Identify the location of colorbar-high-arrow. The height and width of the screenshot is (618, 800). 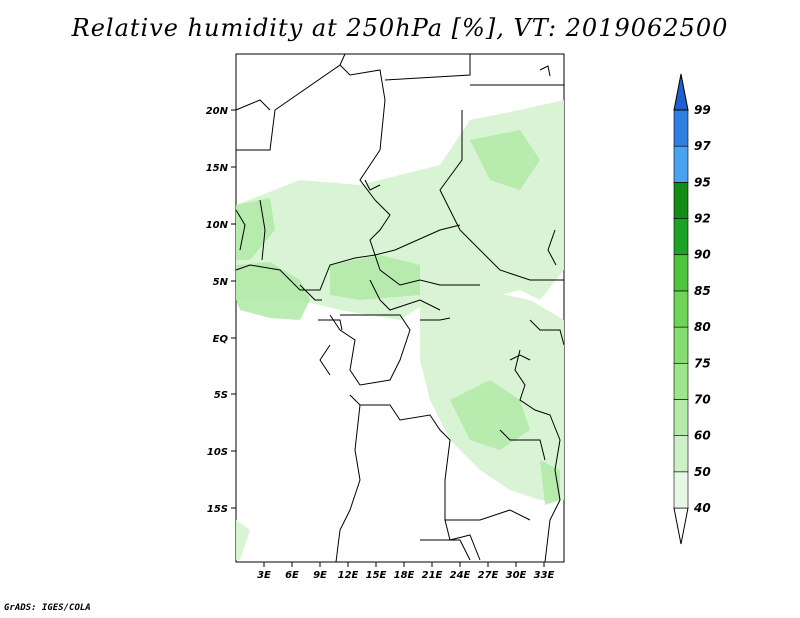
(681, 92).